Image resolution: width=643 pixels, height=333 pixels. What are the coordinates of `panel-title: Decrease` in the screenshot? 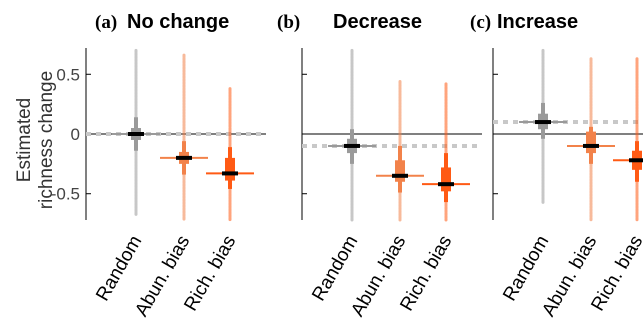 It's located at (377, 22).